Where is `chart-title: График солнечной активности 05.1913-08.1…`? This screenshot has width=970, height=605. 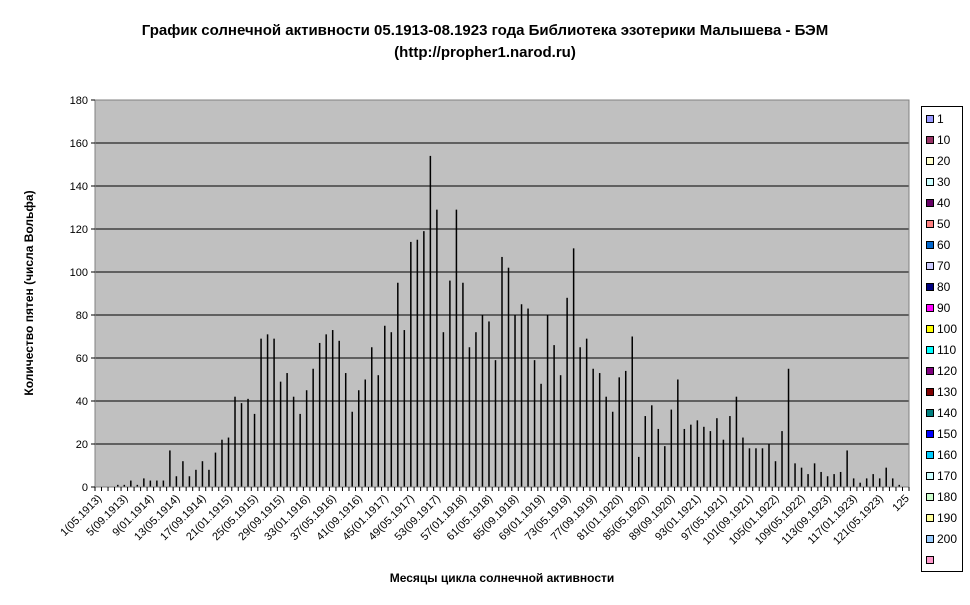
chart-title: График солнечной активности 05.1913-08.1… is located at coordinates (485, 30).